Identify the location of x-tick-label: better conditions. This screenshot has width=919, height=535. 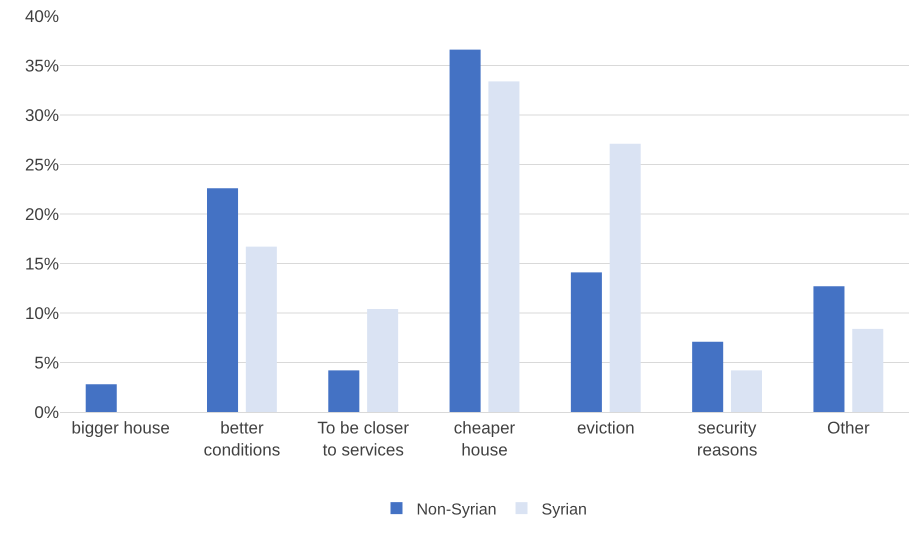
(242, 439).